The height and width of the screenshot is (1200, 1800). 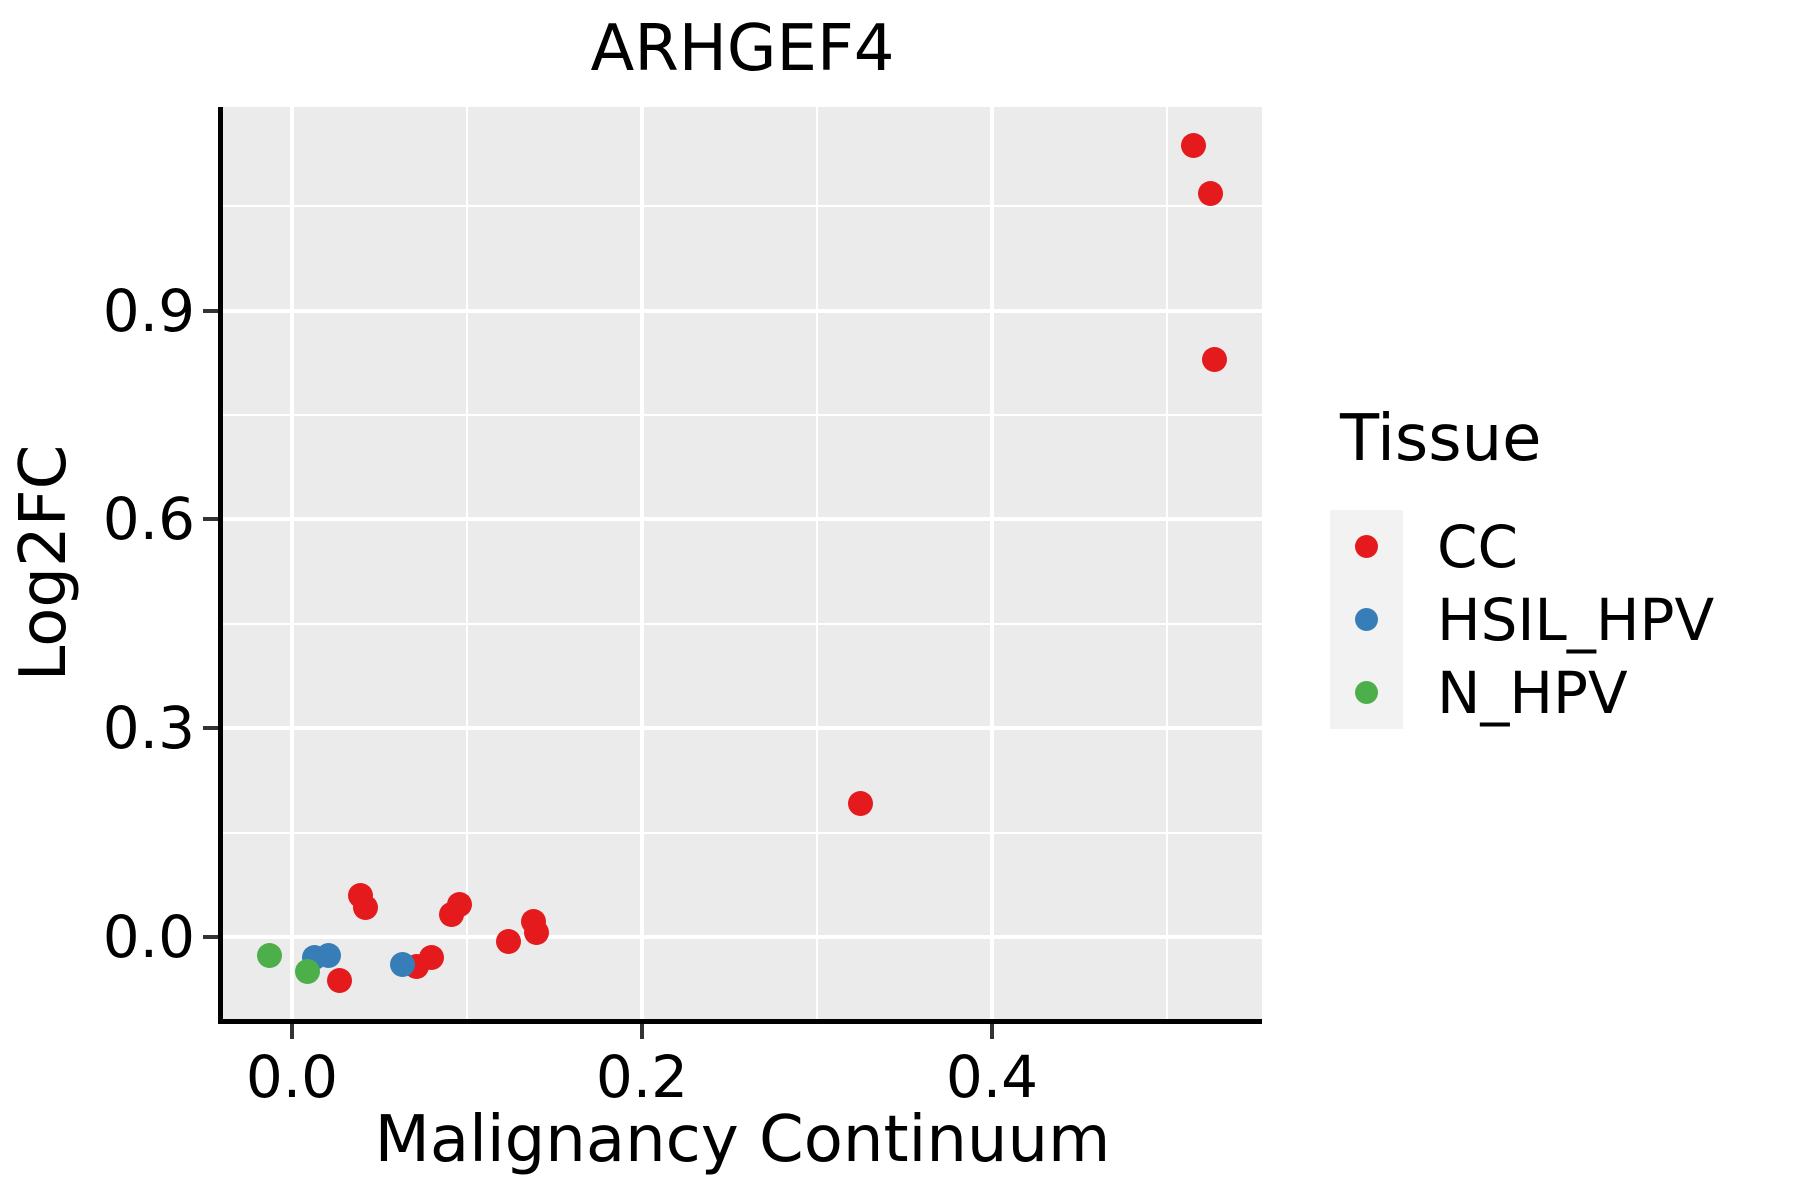 I want to click on y-axis-tick-label: 0.9, so click(x=148, y=310).